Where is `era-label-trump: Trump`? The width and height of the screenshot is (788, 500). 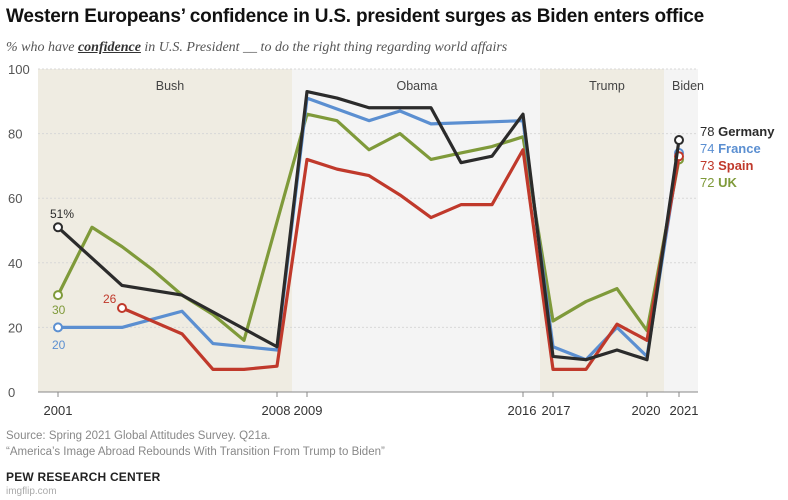
era-label-trump: Trump is located at coordinates (607, 86).